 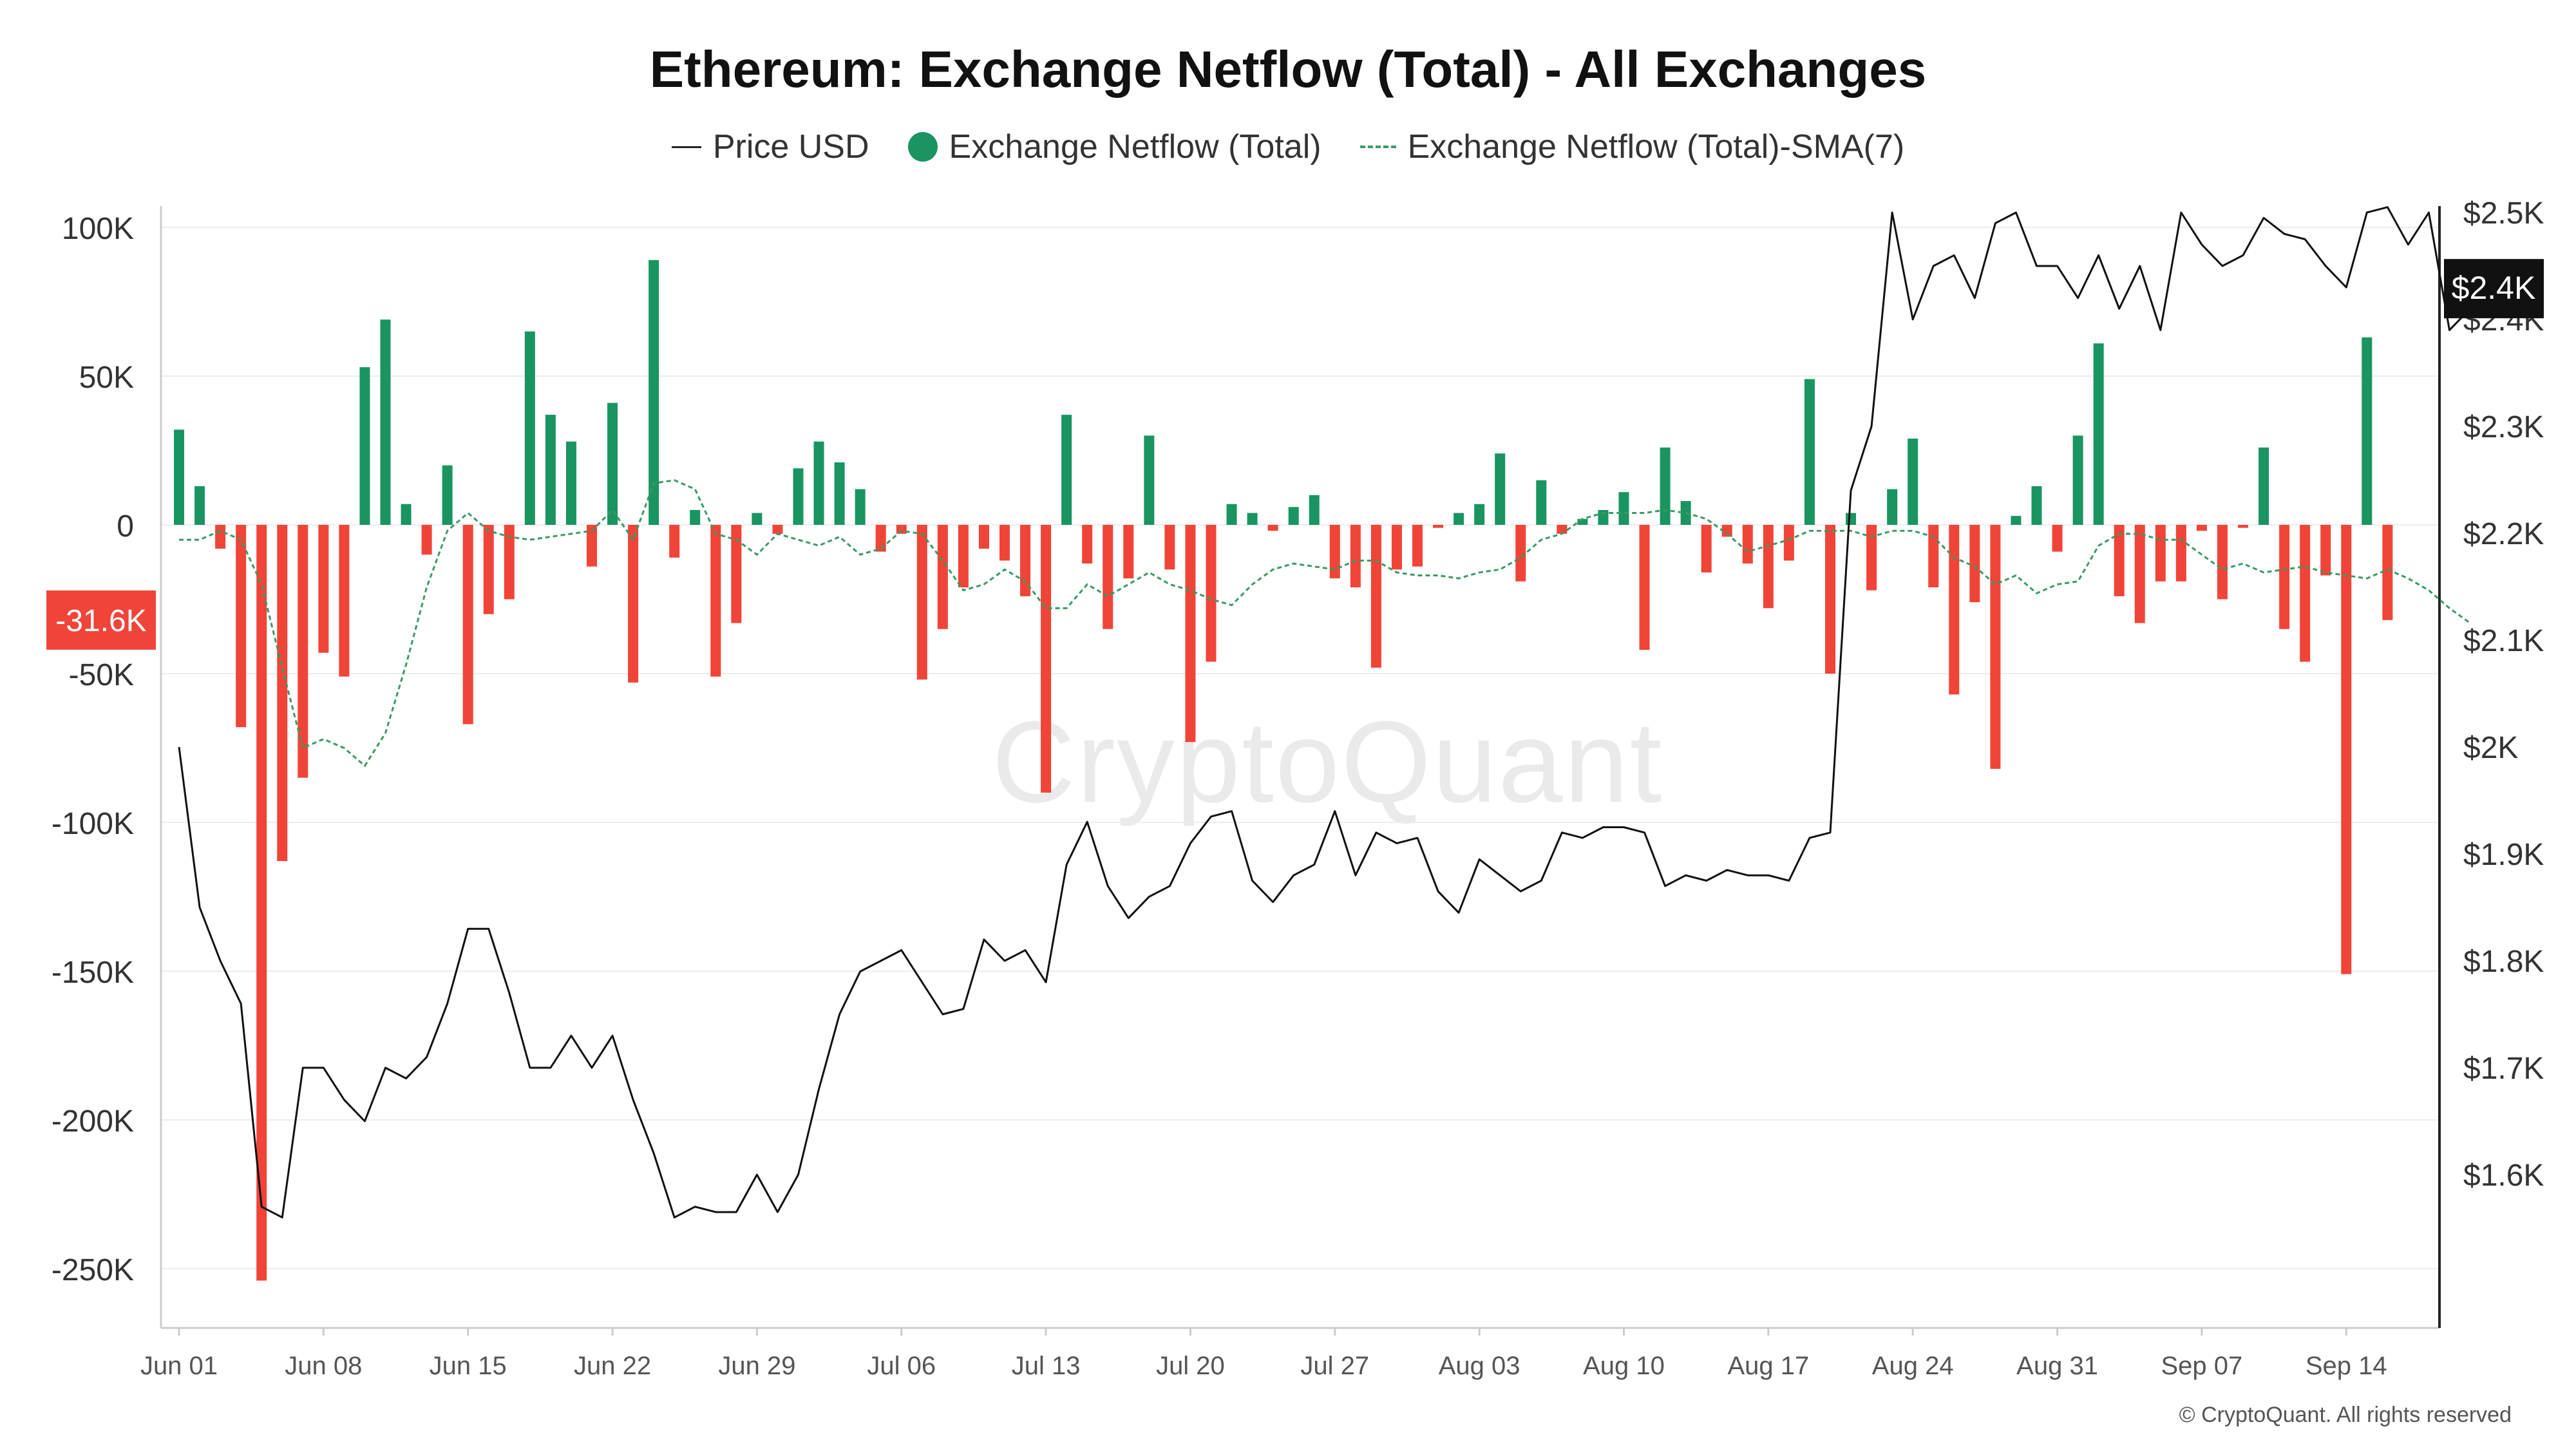 What do you see at coordinates (101, 675) in the screenshot?
I see `y-left-tick-label: -50K` at bounding box center [101, 675].